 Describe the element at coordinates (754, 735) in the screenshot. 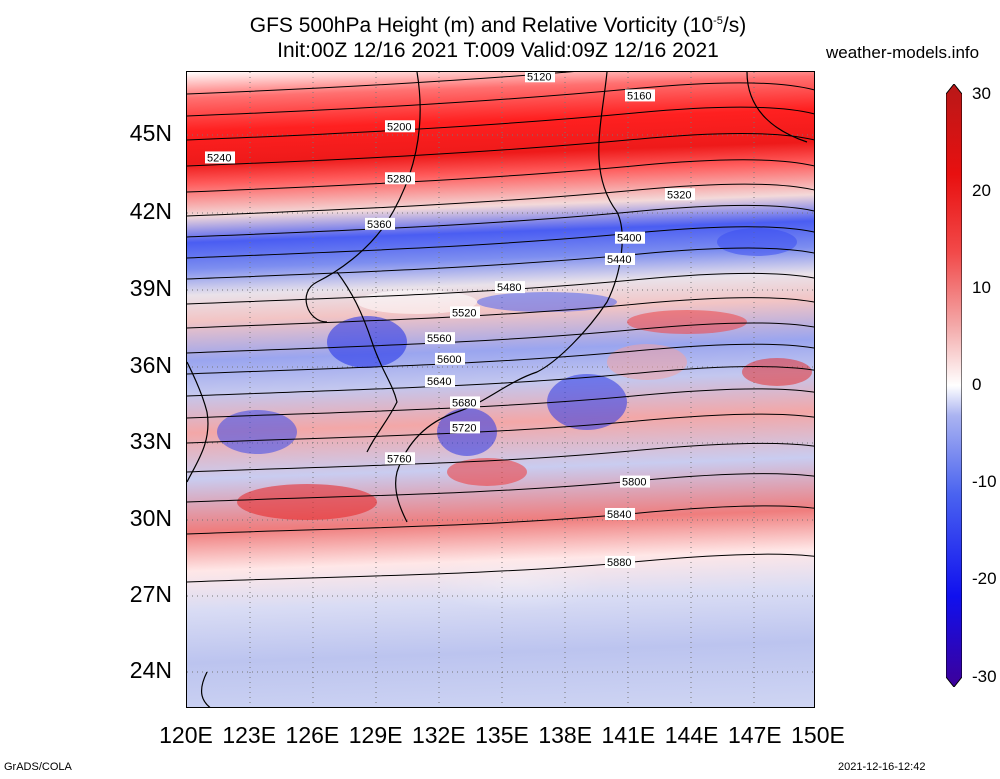

I see `longitude-label: 147E` at that location.